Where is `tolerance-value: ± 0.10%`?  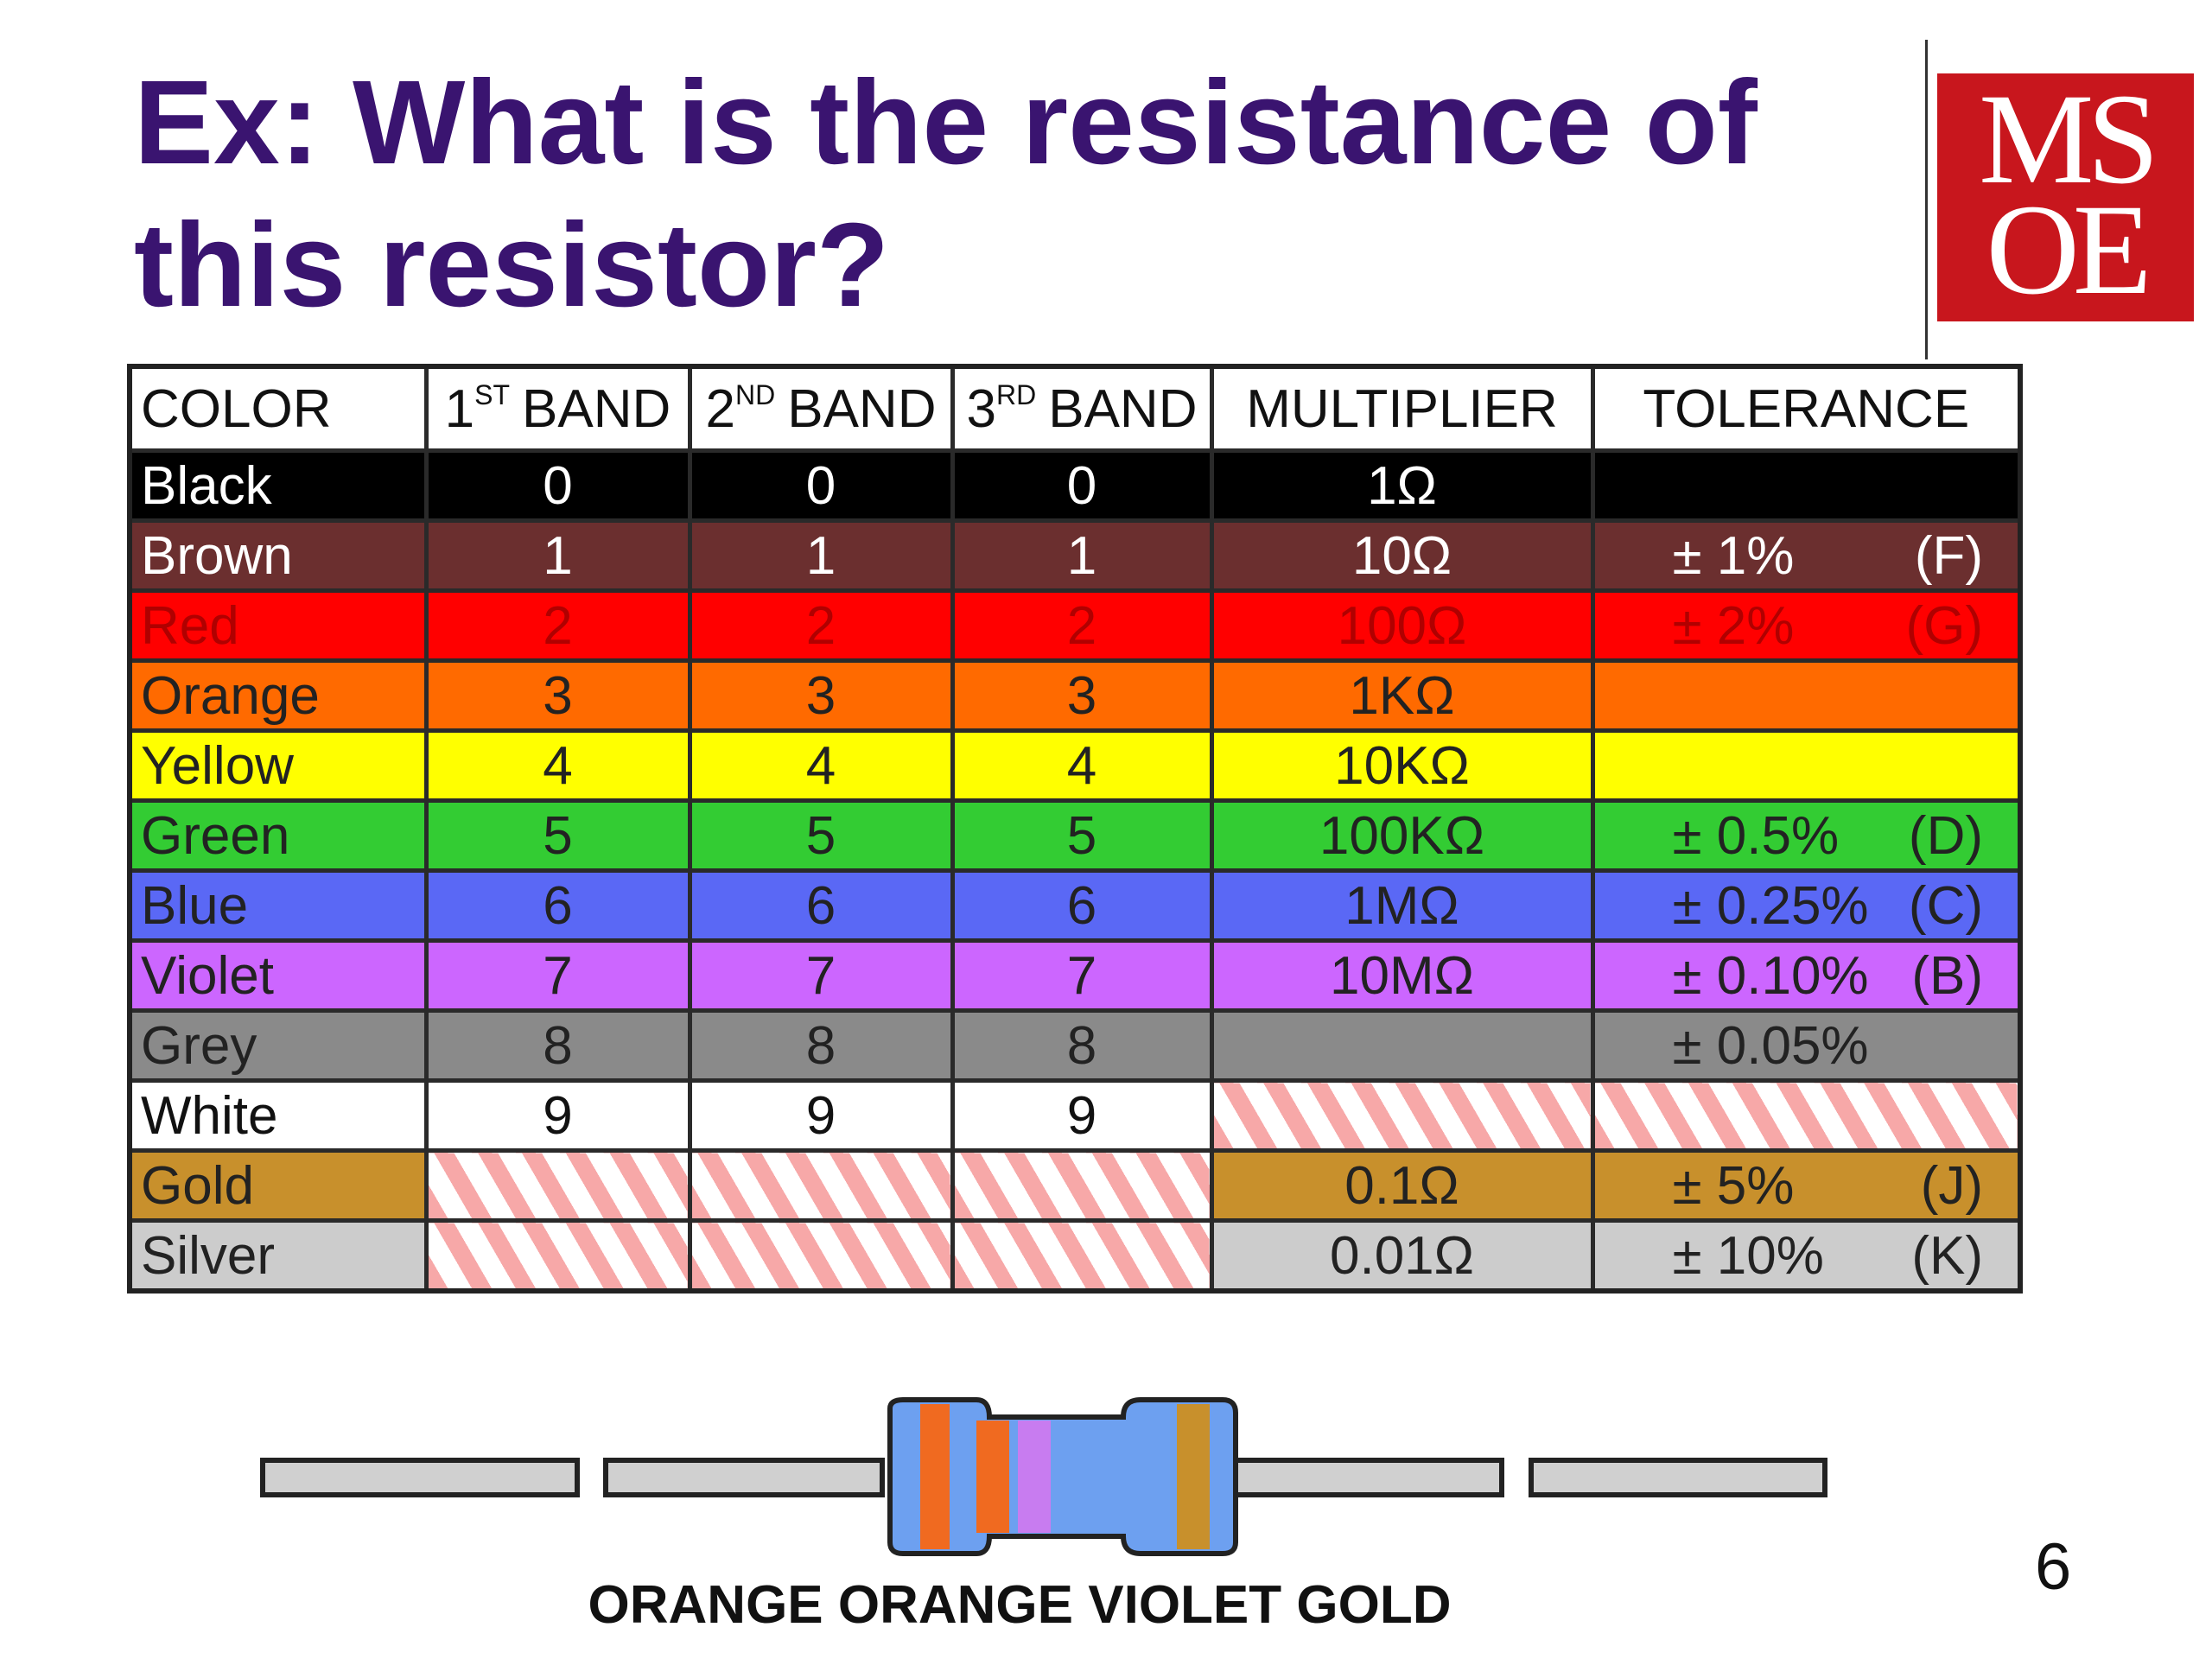 tolerance-value: ± 0.10% is located at coordinates (1770, 975).